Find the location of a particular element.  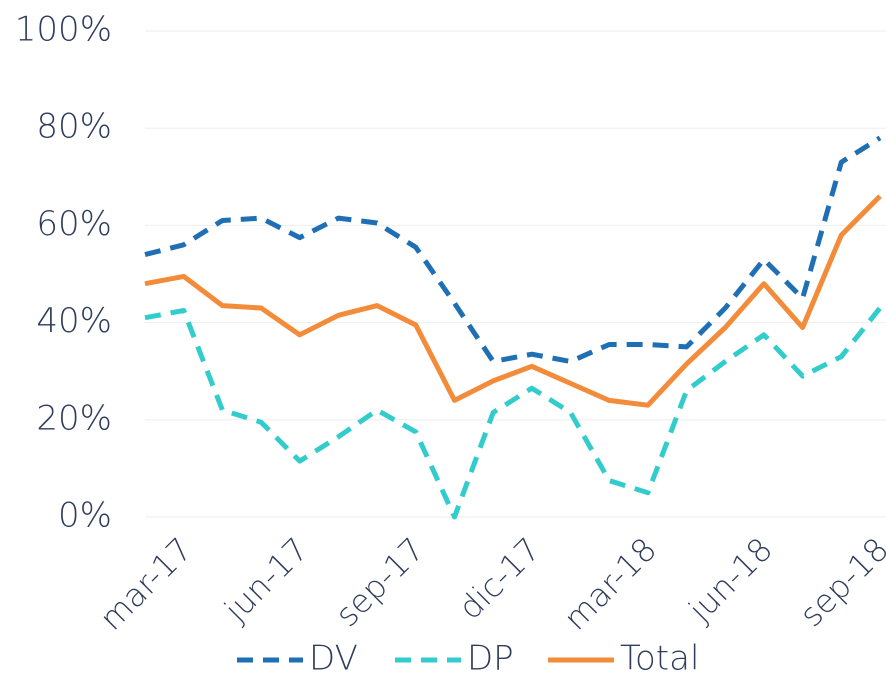

legend-label: Total is located at coordinates (659, 657).